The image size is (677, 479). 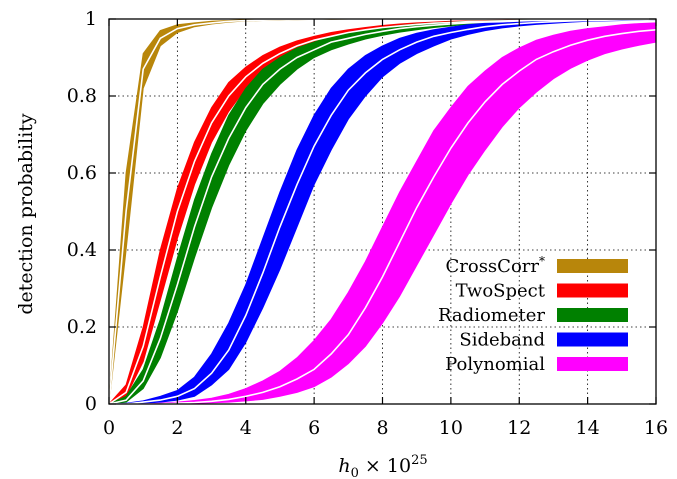 I want to click on x-tick-label: 6, so click(x=314, y=428).